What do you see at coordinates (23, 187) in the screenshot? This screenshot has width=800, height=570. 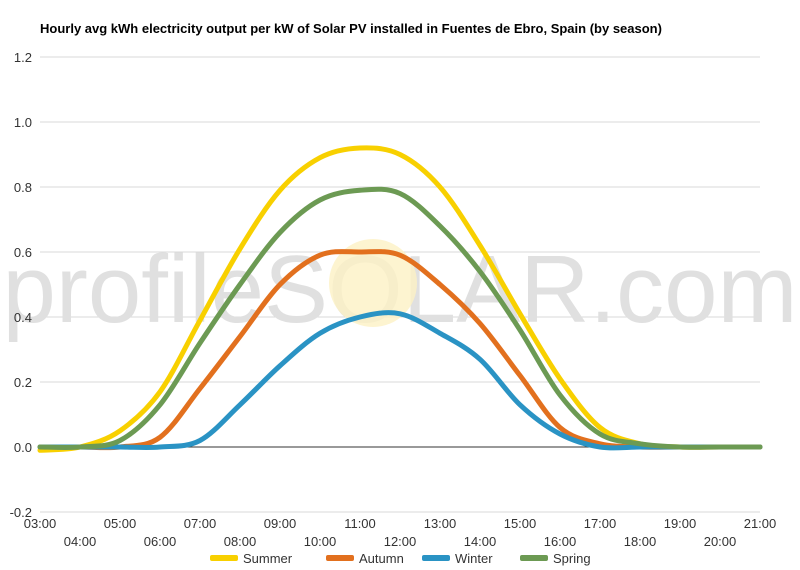 I see `y-tick-label: 0.8` at bounding box center [23, 187].